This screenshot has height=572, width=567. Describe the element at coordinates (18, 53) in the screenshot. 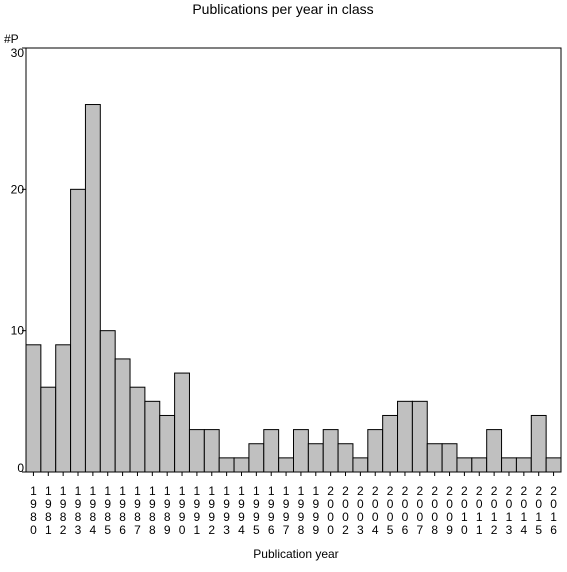

I see `y-tick-label: 30` at that location.